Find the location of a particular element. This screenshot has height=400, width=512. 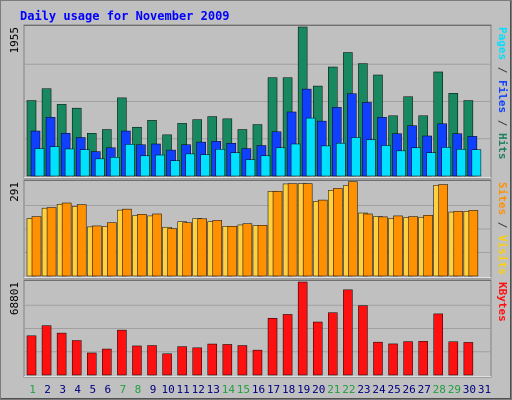

x-tick-label: 10 is located at coordinates (167, 389).